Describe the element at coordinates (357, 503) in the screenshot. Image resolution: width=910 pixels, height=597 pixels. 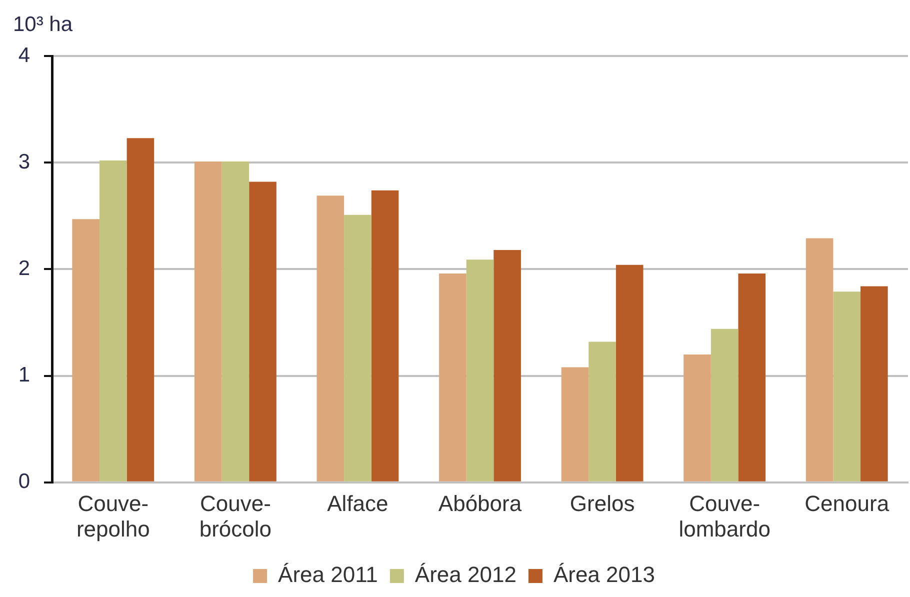
I see `x-tick-label: Alface` at that location.